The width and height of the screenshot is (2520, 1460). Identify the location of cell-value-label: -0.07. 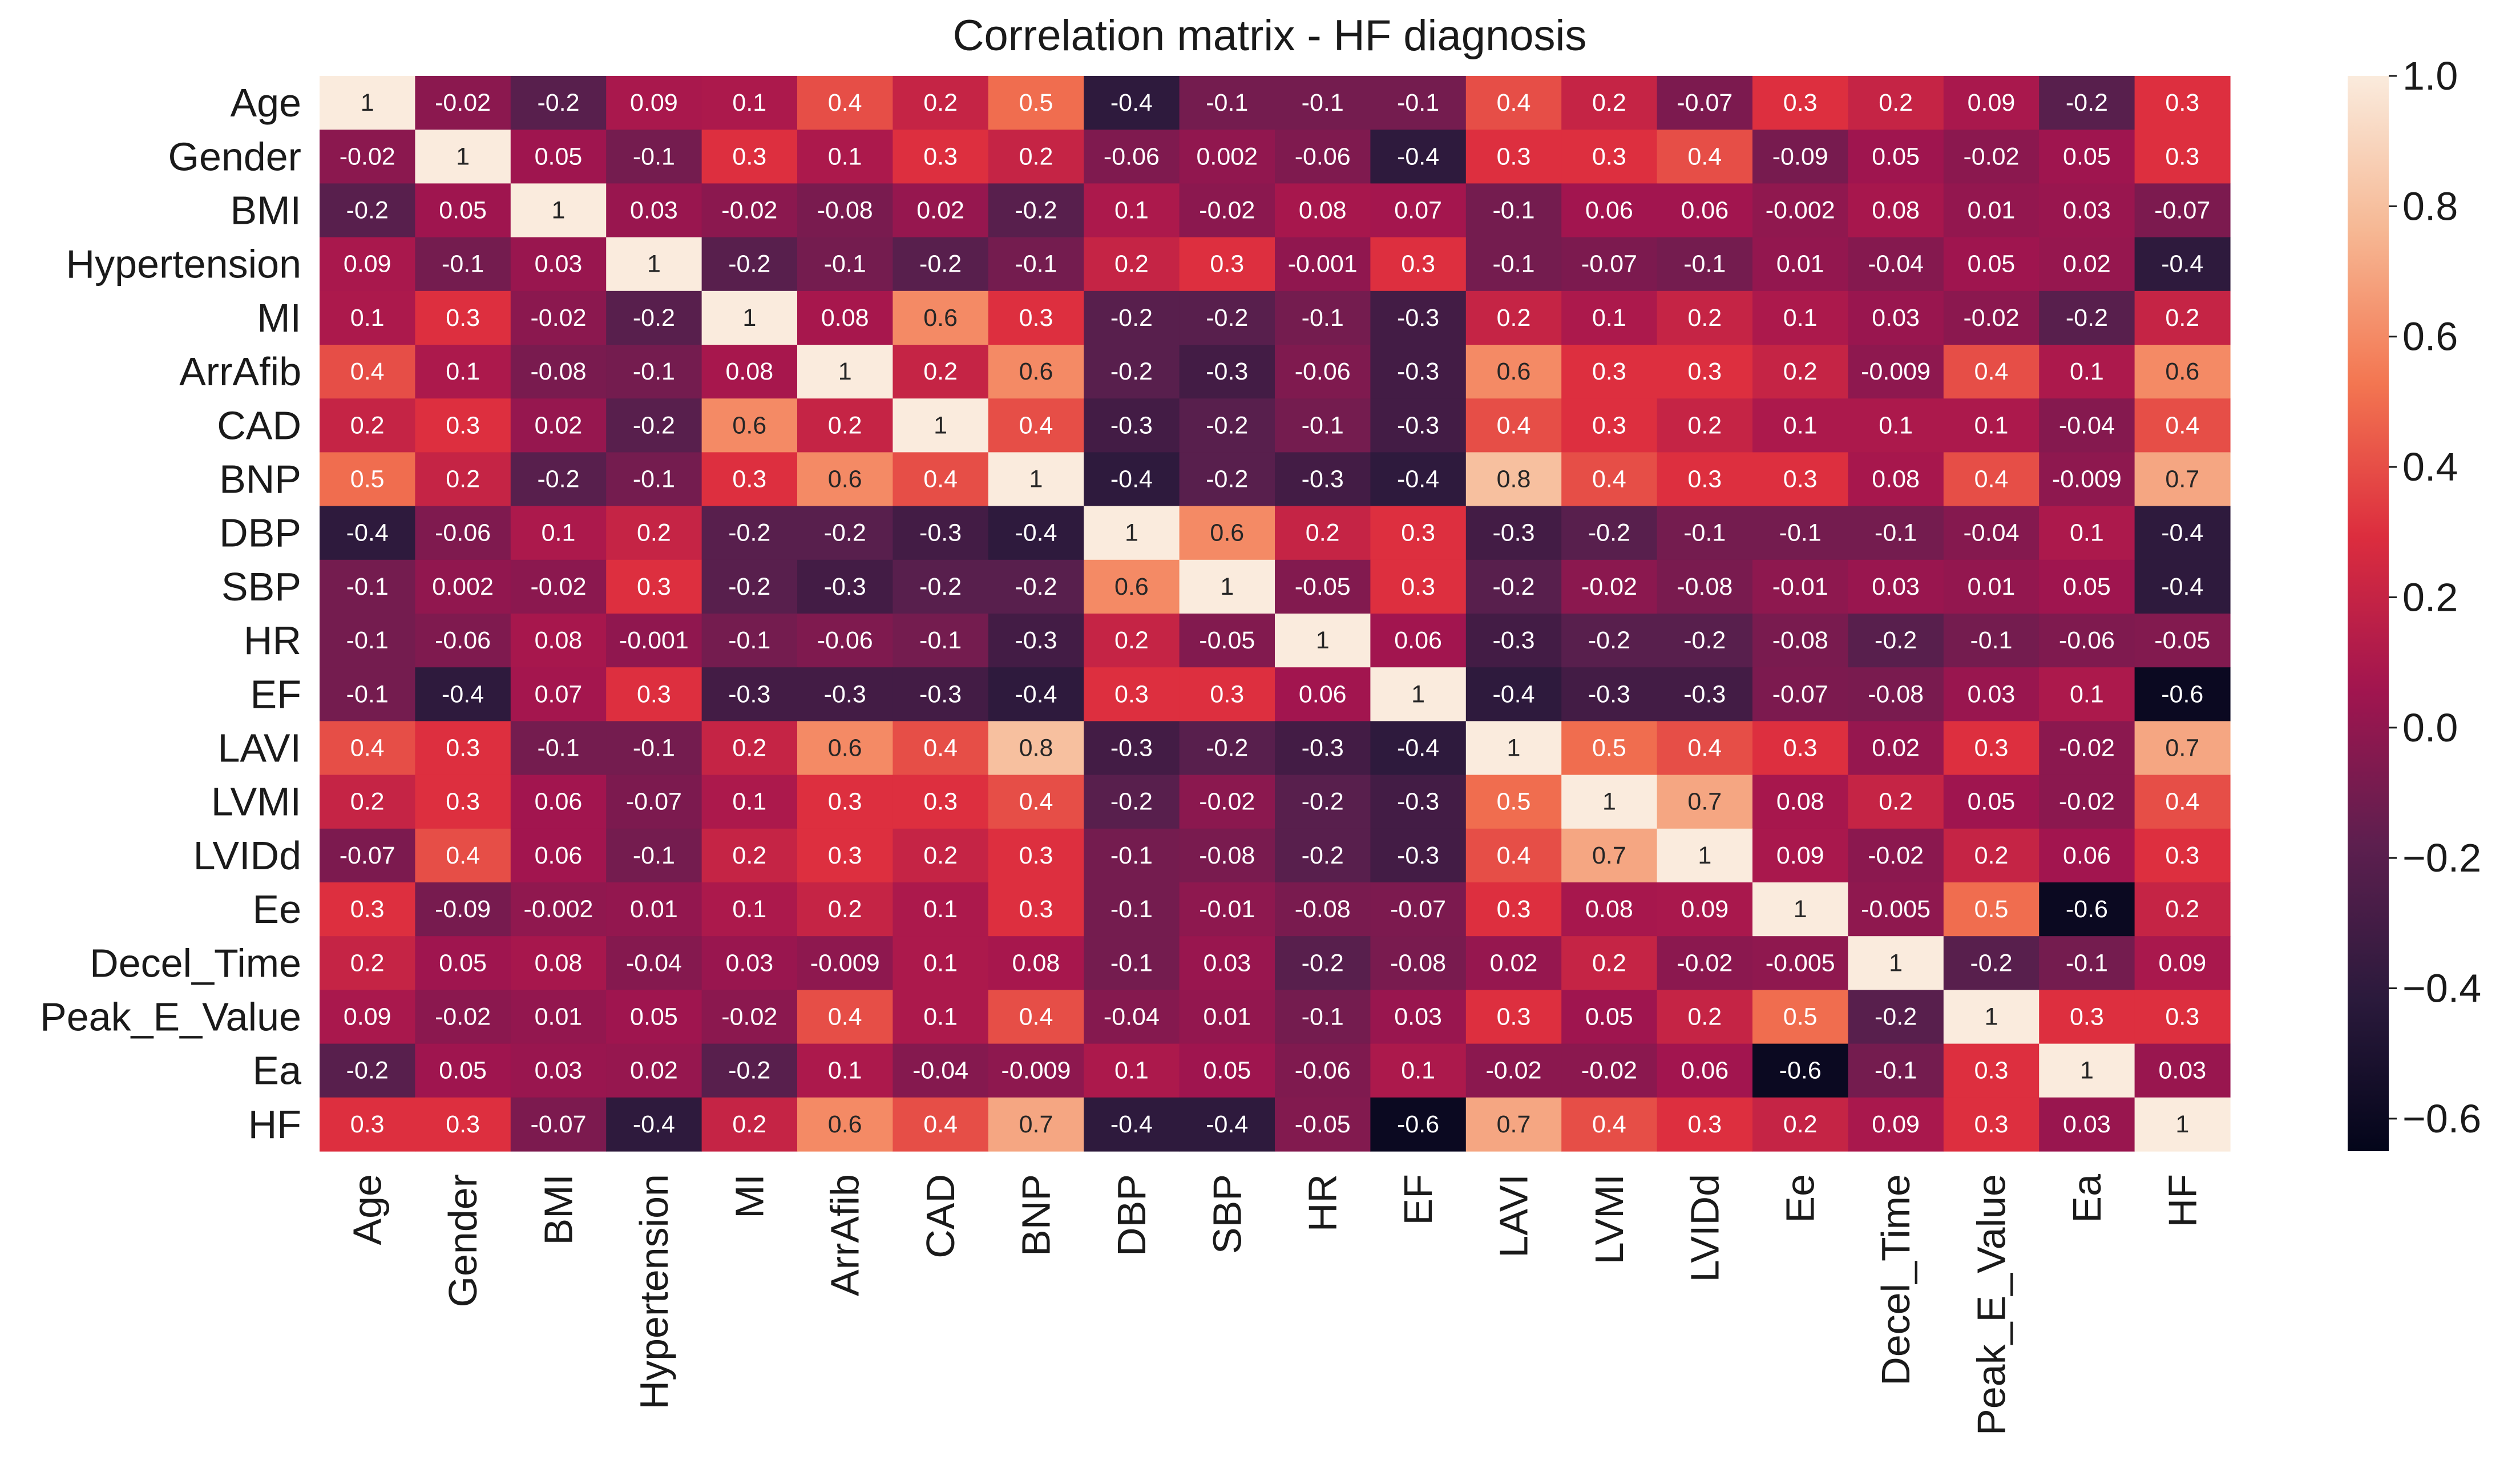
(2182, 210).